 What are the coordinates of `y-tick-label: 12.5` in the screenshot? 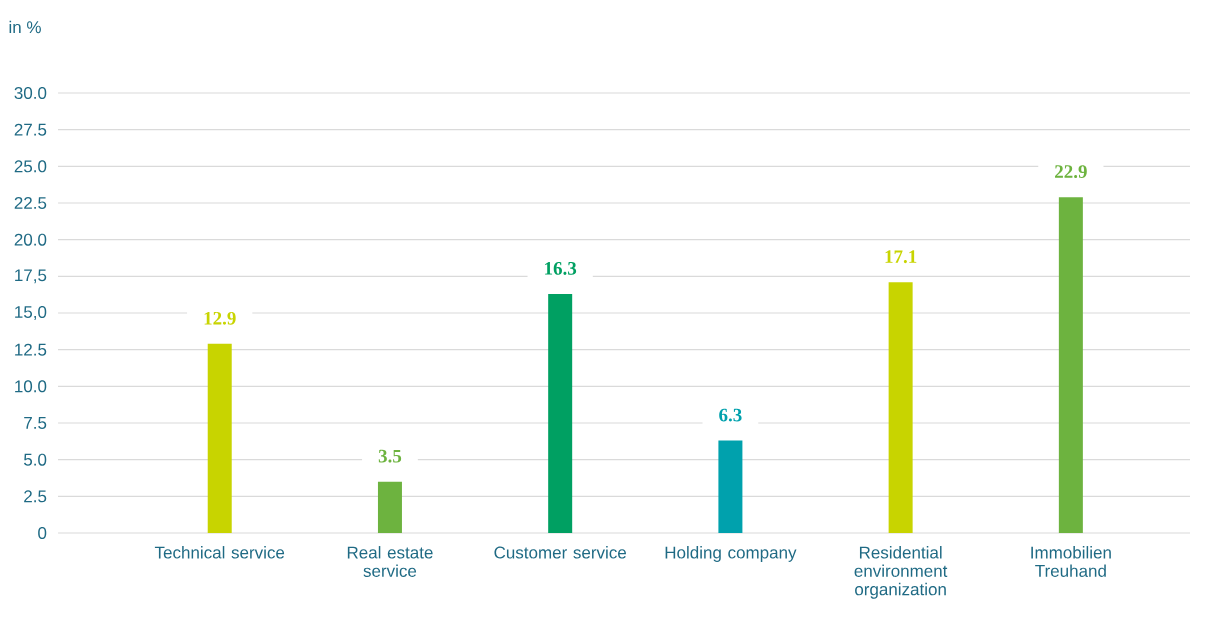 It's located at (31, 349).